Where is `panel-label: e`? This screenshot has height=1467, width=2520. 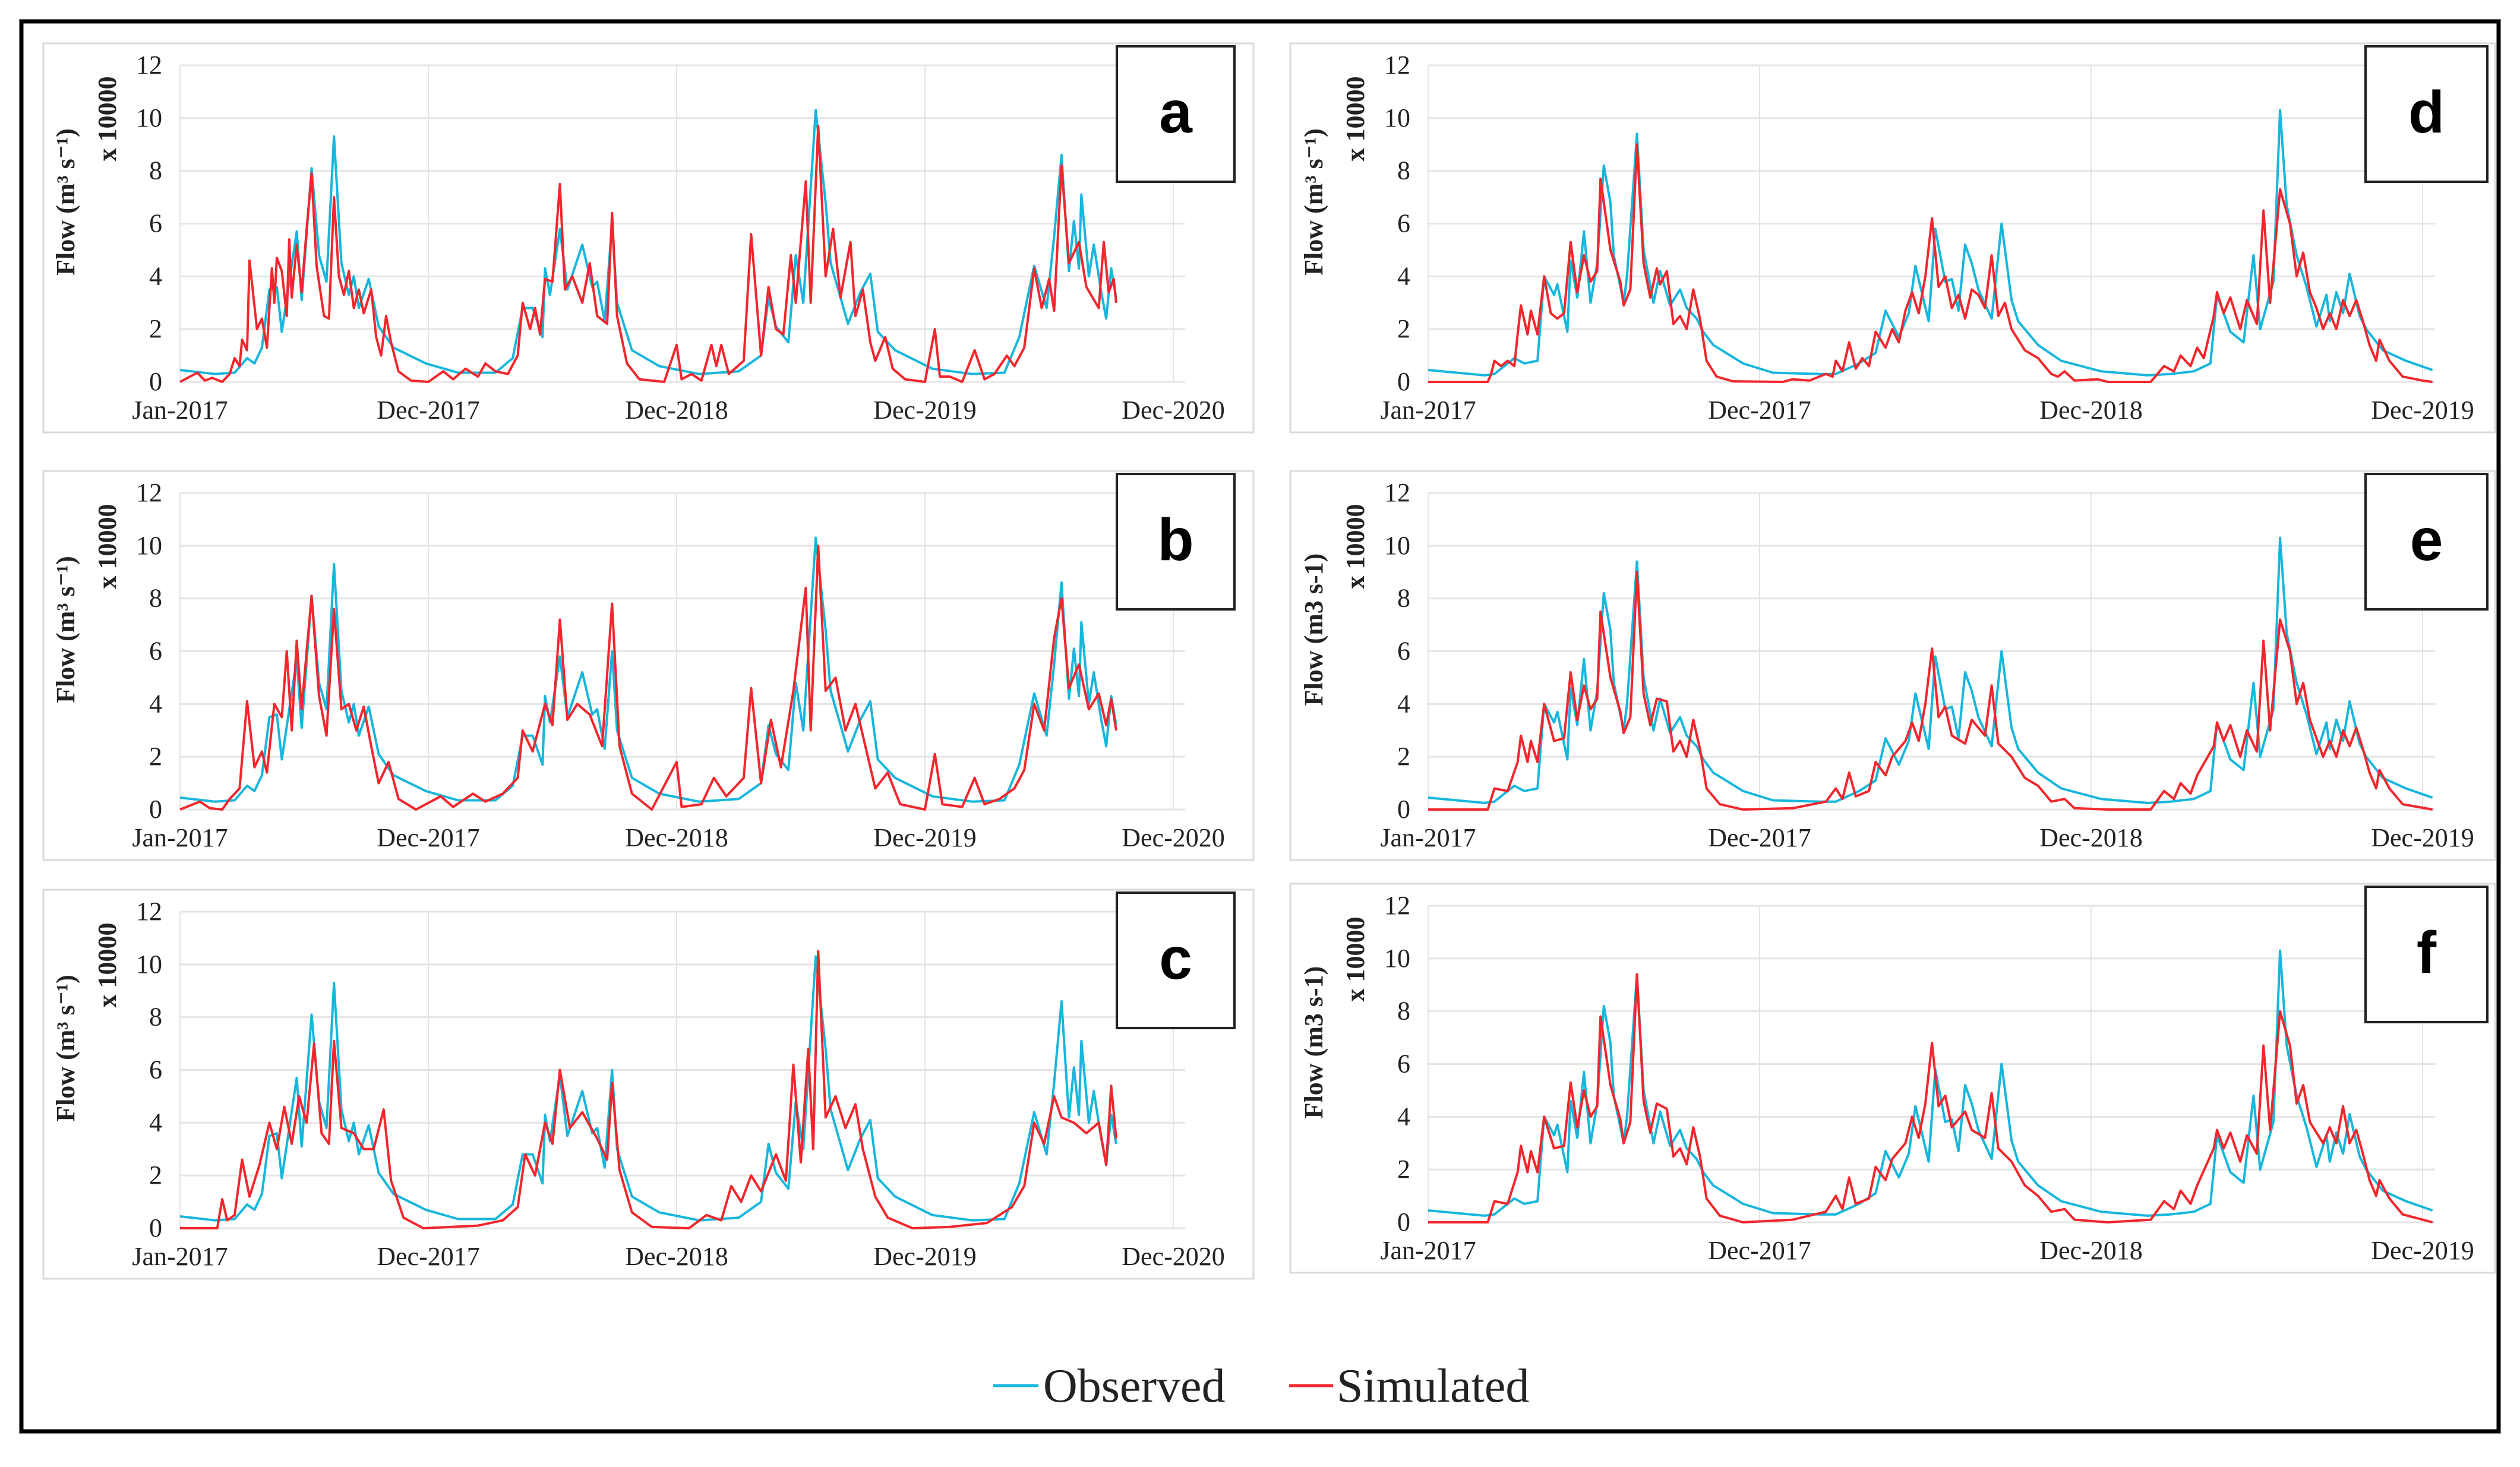
panel-label: e is located at coordinates (2426, 540).